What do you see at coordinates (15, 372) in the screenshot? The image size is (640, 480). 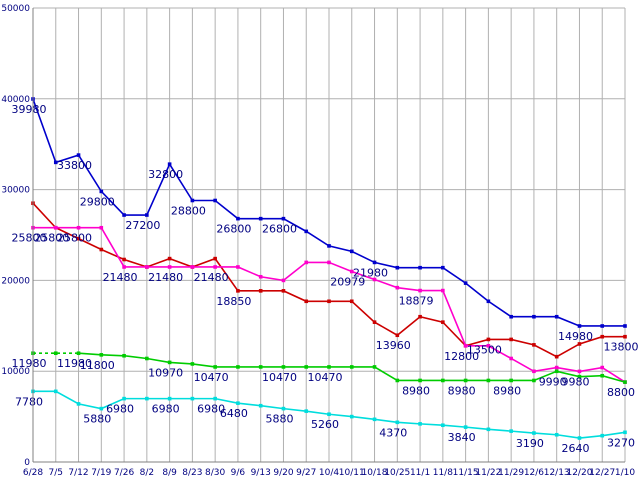 I see `y-tick-label: 10000` at bounding box center [15, 372].